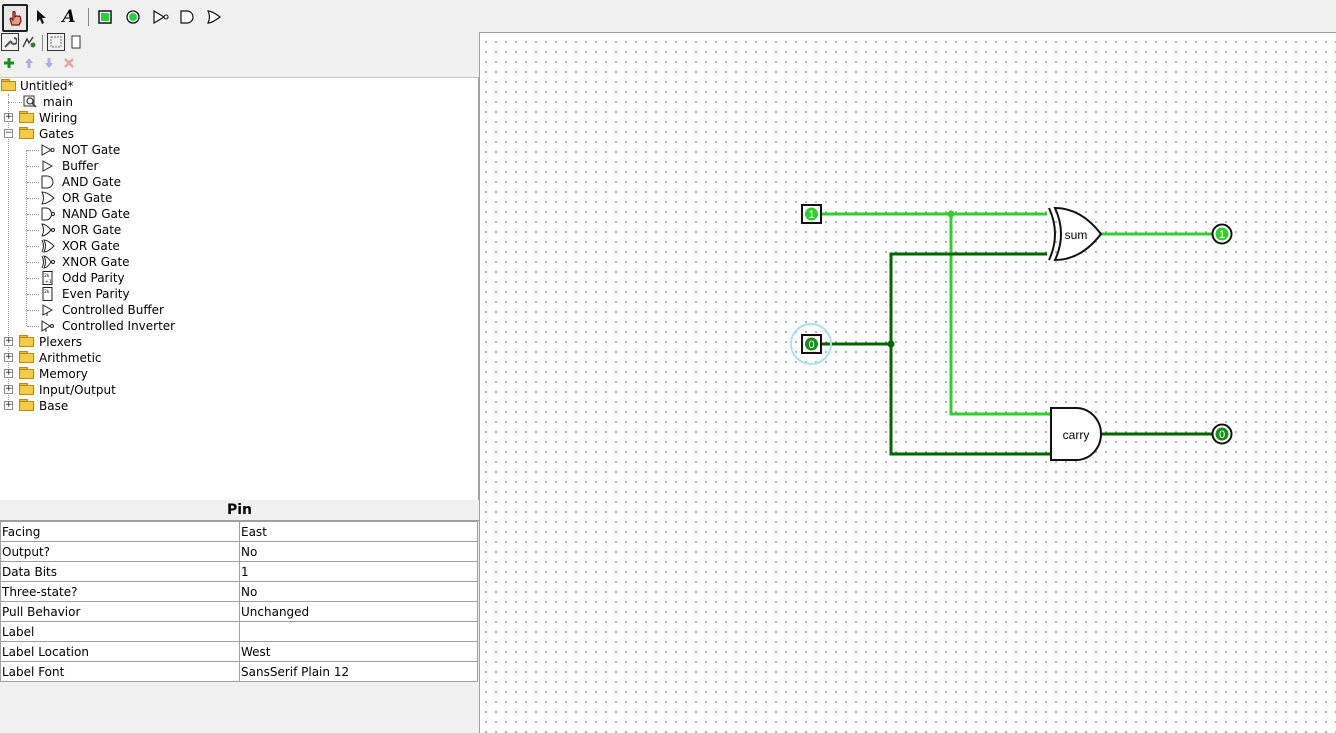  What do you see at coordinates (100, 134) in the screenshot?
I see `tree-folder-gates: − Gates` at bounding box center [100, 134].